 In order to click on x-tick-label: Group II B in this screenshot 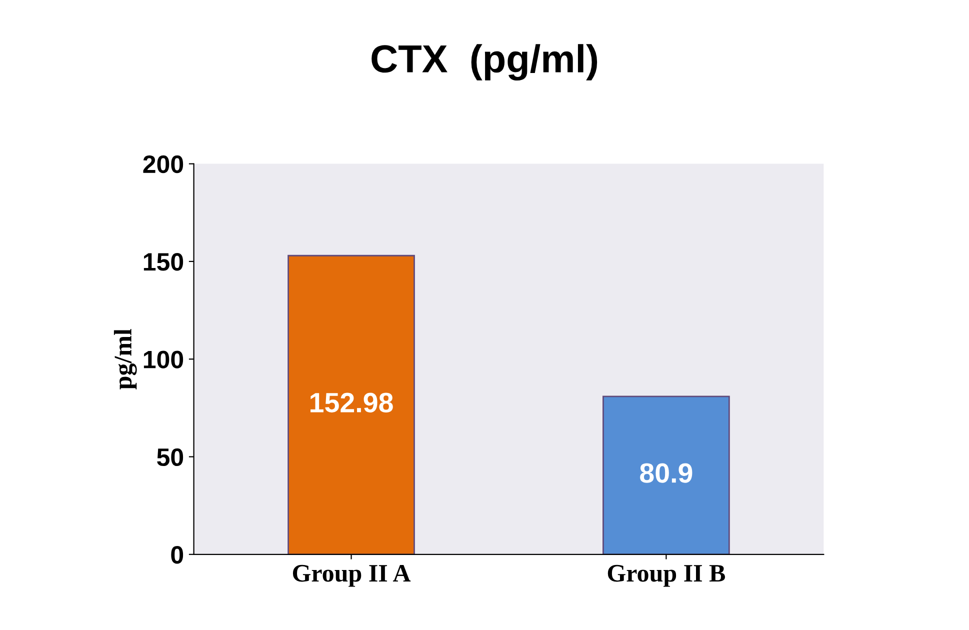, I will do `click(667, 575)`.